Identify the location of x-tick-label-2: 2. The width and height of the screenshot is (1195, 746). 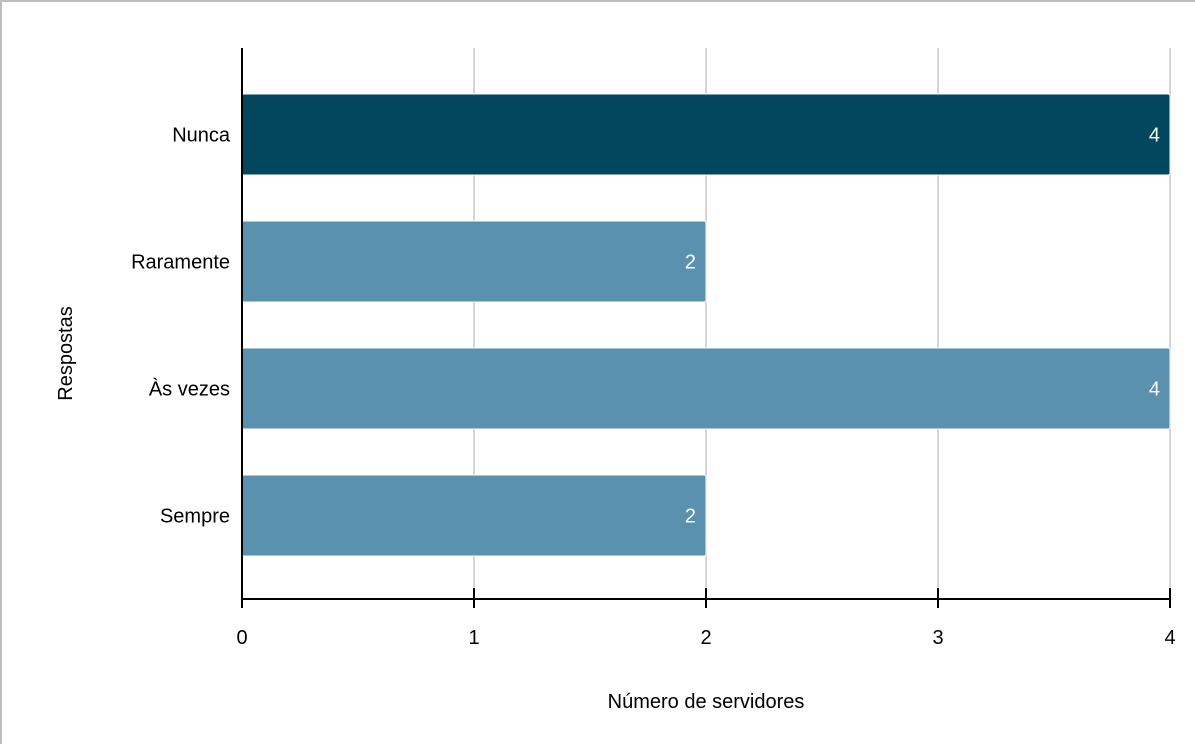
(705, 638).